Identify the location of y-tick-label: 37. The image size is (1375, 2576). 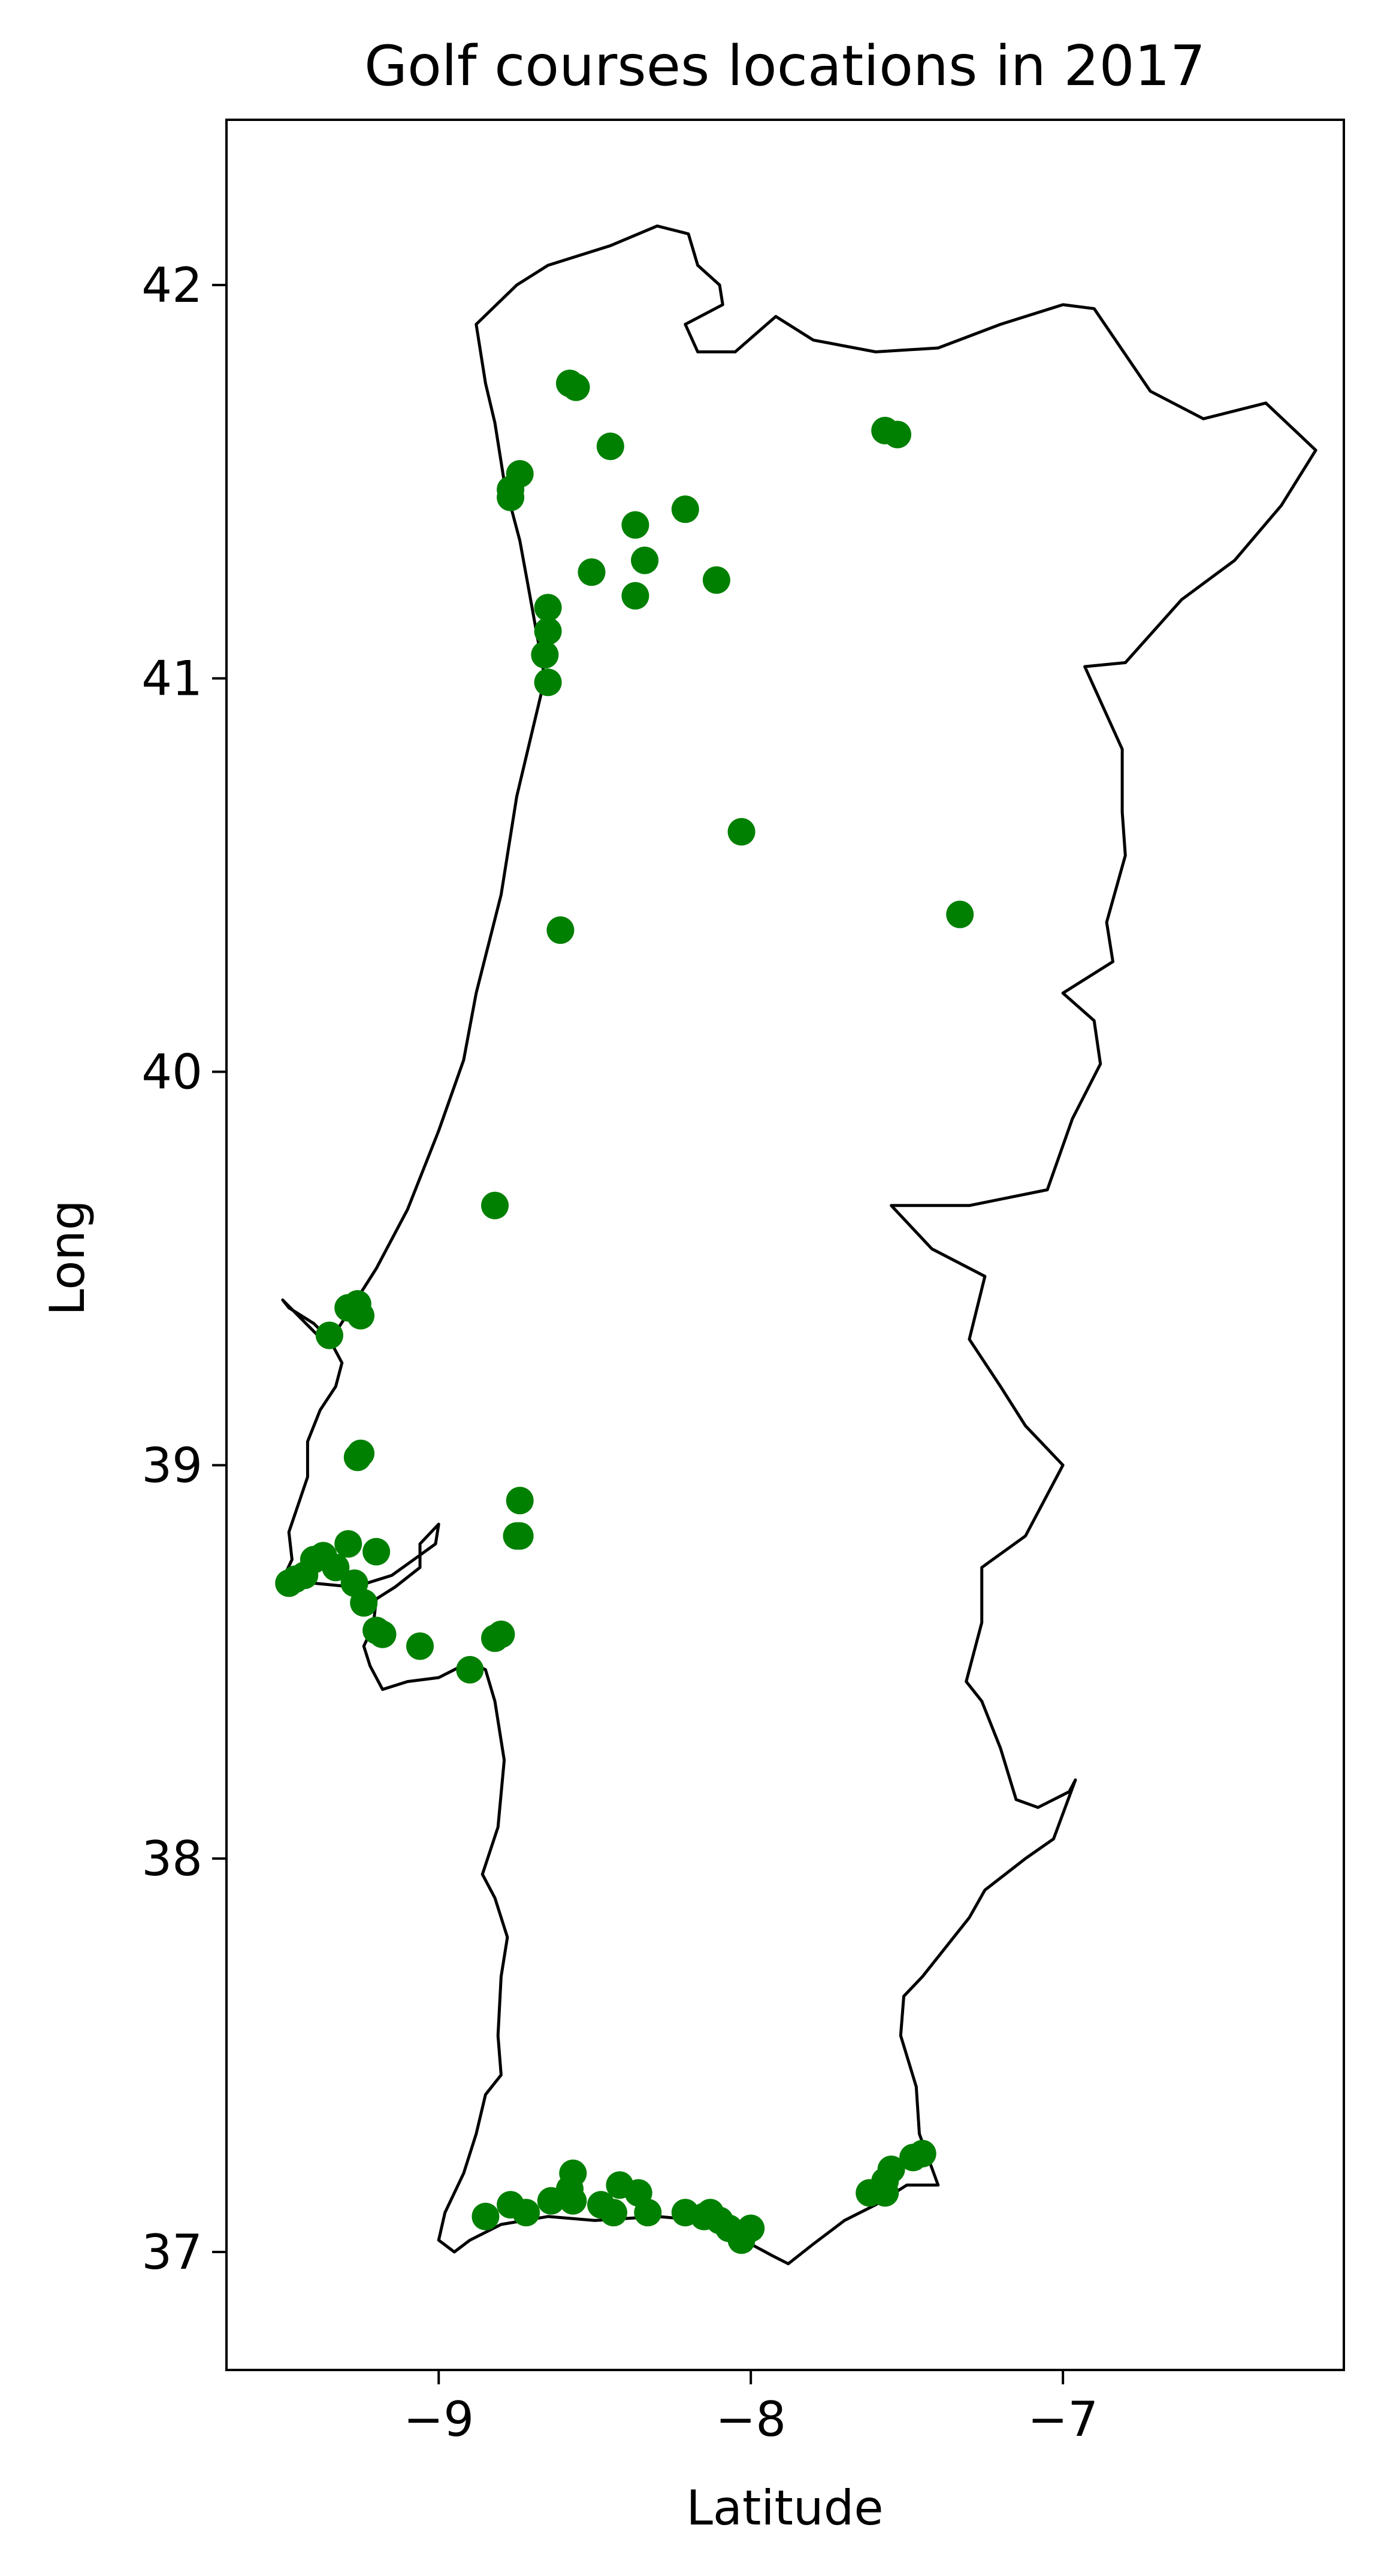
(172, 2252).